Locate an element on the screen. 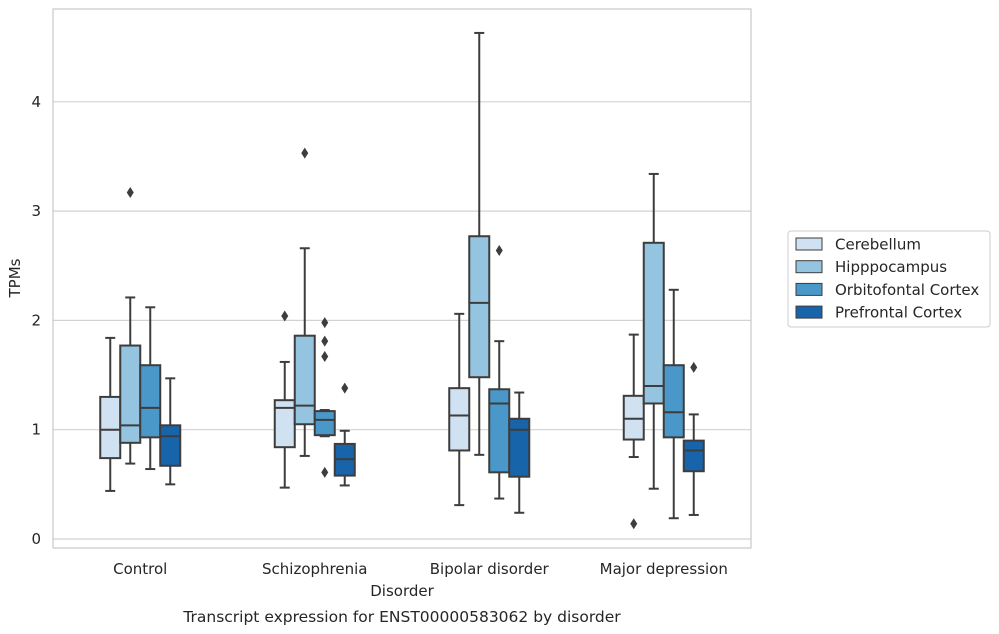 This screenshot has height=634, width=999. x-tick-label: Major depression is located at coordinates (664, 569).